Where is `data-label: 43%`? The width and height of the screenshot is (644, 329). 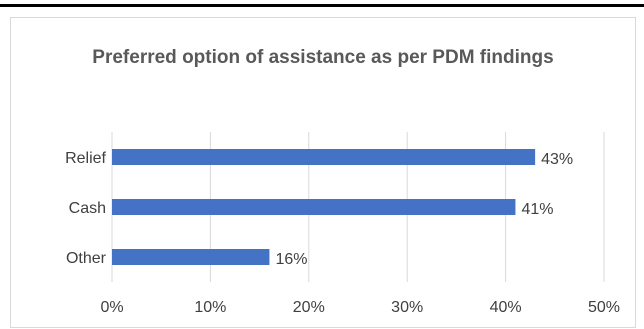
data-label: 43% is located at coordinates (557, 159).